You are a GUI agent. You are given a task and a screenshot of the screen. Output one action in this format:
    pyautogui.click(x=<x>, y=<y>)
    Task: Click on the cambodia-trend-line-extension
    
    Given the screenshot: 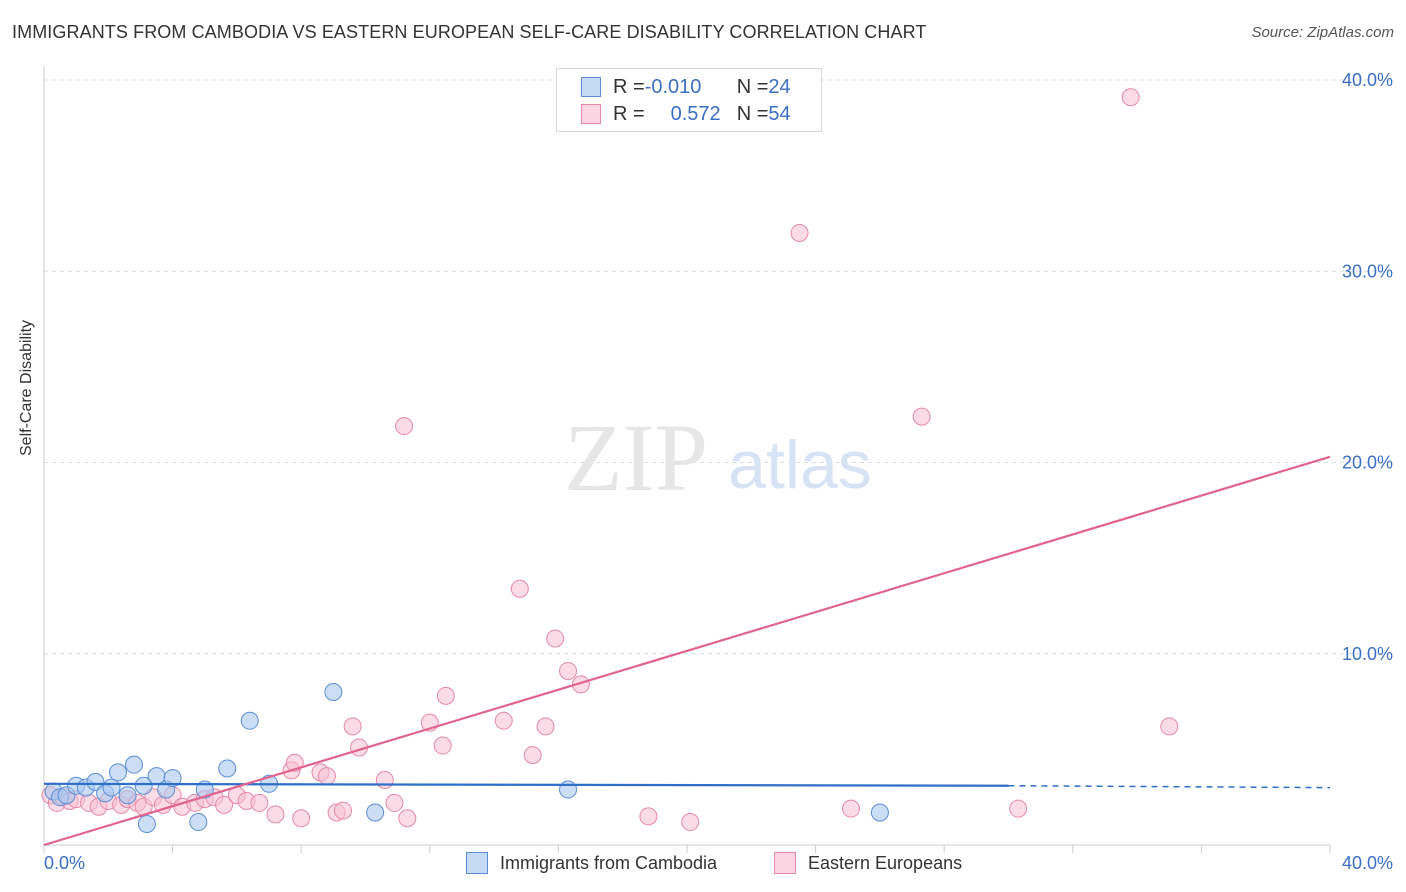 What is the action you would take?
    pyautogui.click(x=1169, y=786)
    